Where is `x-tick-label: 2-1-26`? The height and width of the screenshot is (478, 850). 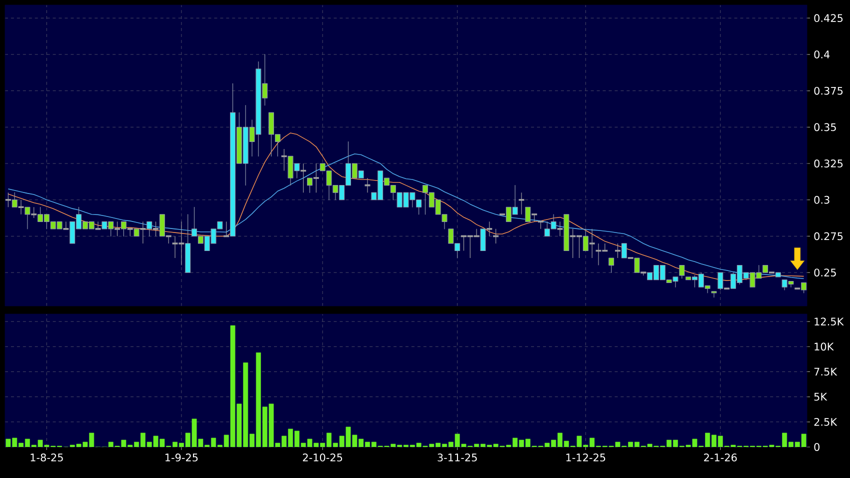 x-tick-label: 2-1-26 is located at coordinates (720, 458).